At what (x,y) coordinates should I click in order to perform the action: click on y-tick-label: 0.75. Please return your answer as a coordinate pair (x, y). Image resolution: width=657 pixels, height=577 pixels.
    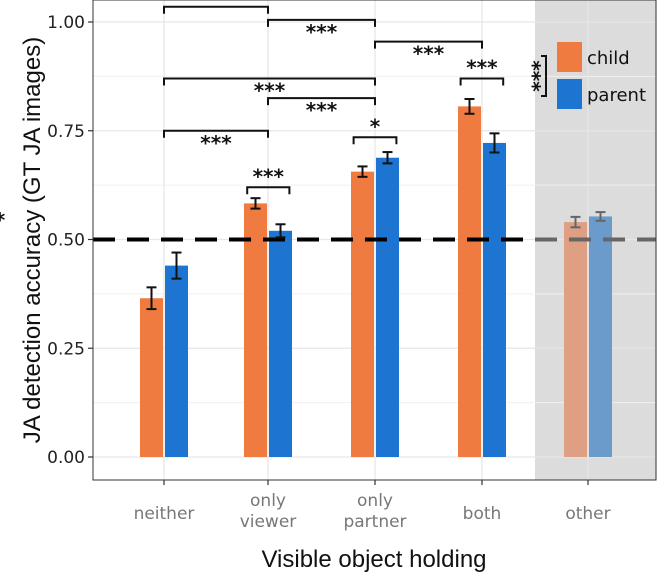
    Looking at the image, I should click on (66, 132).